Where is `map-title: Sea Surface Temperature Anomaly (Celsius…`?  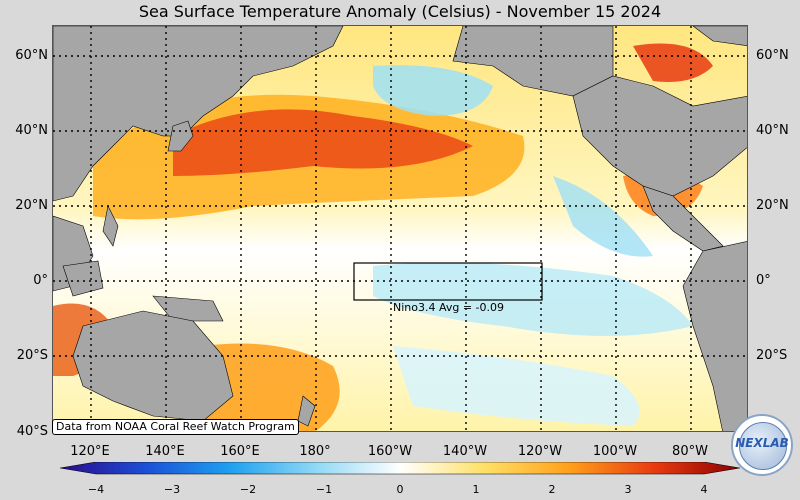 map-title: Sea Surface Temperature Anomaly (Celsius… is located at coordinates (400, 11).